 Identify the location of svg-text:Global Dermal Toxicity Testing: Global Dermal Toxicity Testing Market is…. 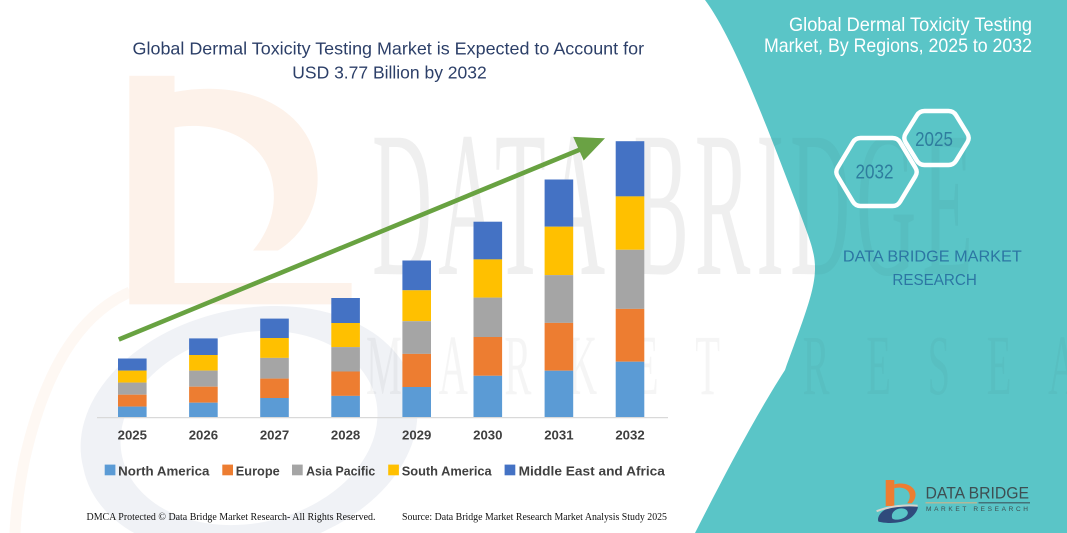
(389, 49).